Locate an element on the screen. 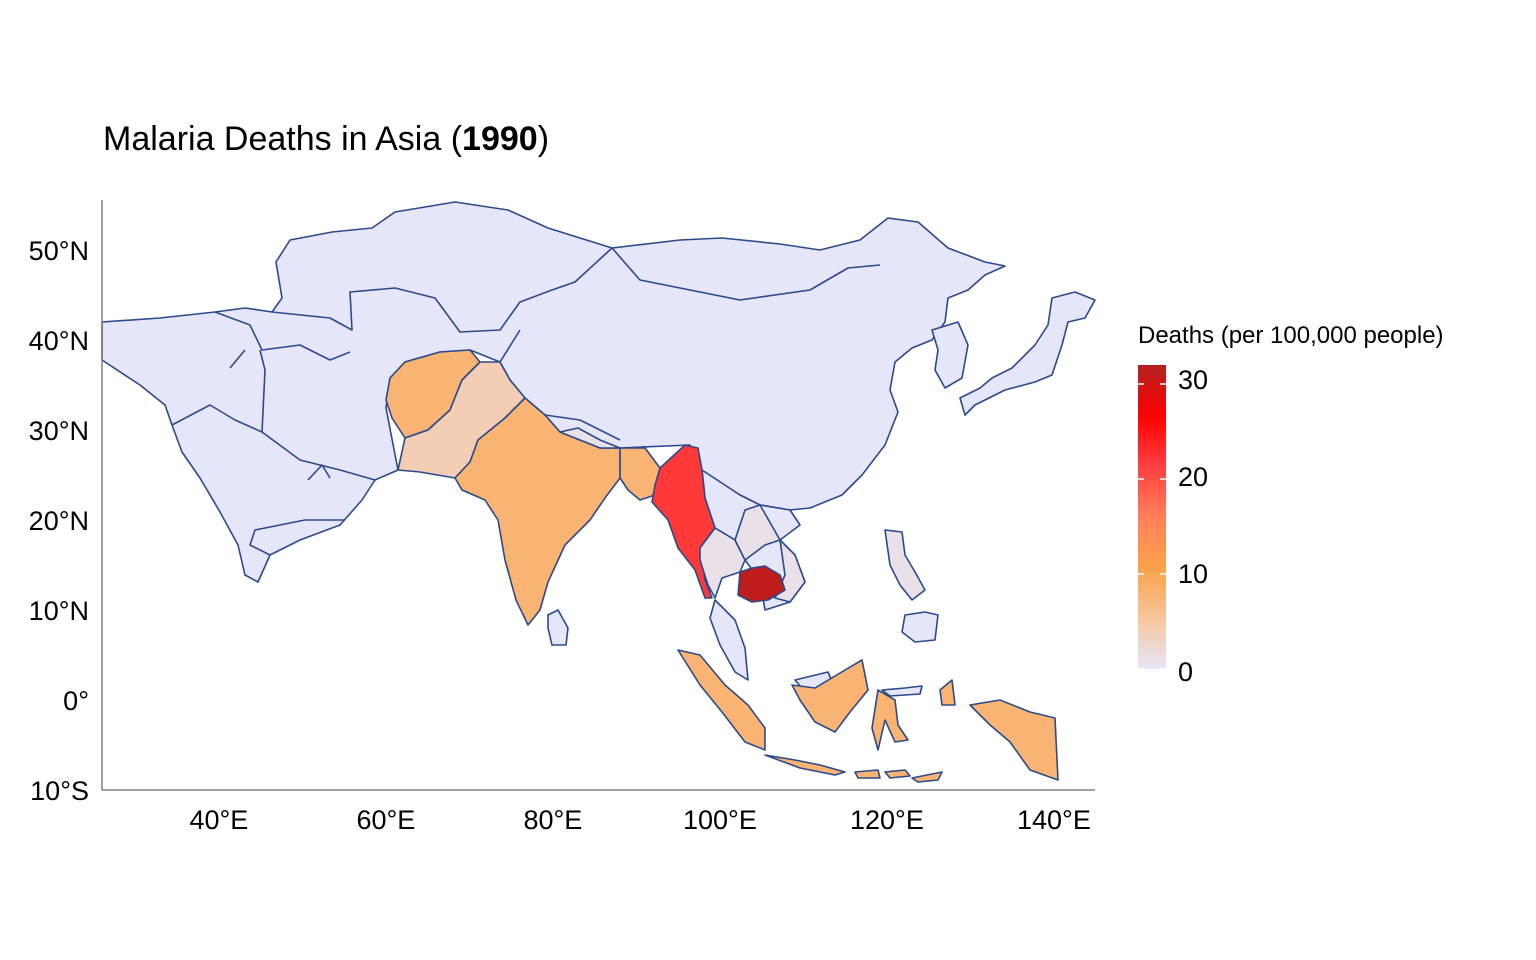 This screenshot has width=1536, height=960. y-tick-30: 30°N is located at coordinates (59, 431).